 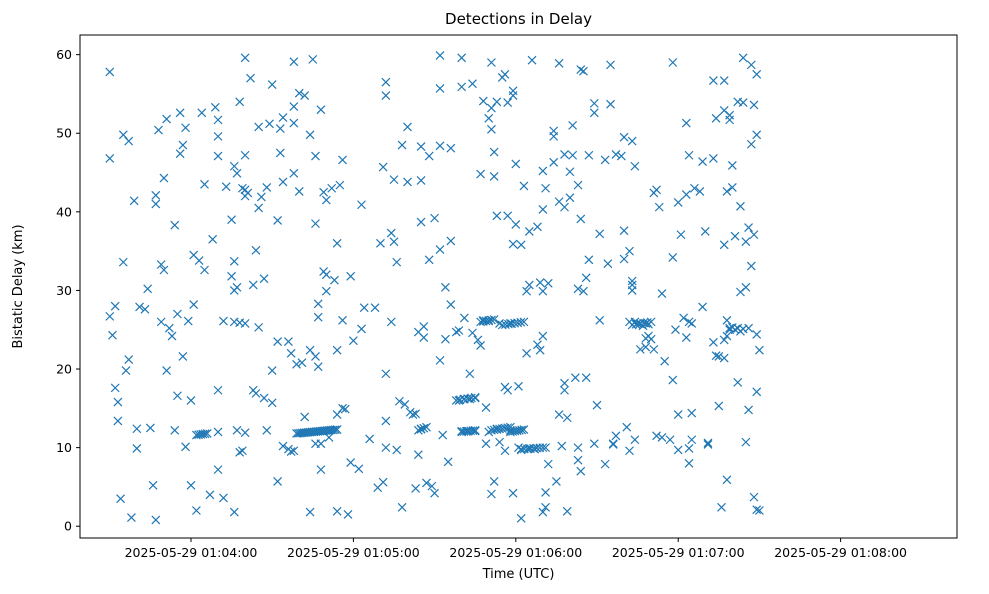 What do you see at coordinates (191, 552) in the screenshot?
I see `x-tick-label: 2025-05-29 01:04:00` at bounding box center [191, 552].